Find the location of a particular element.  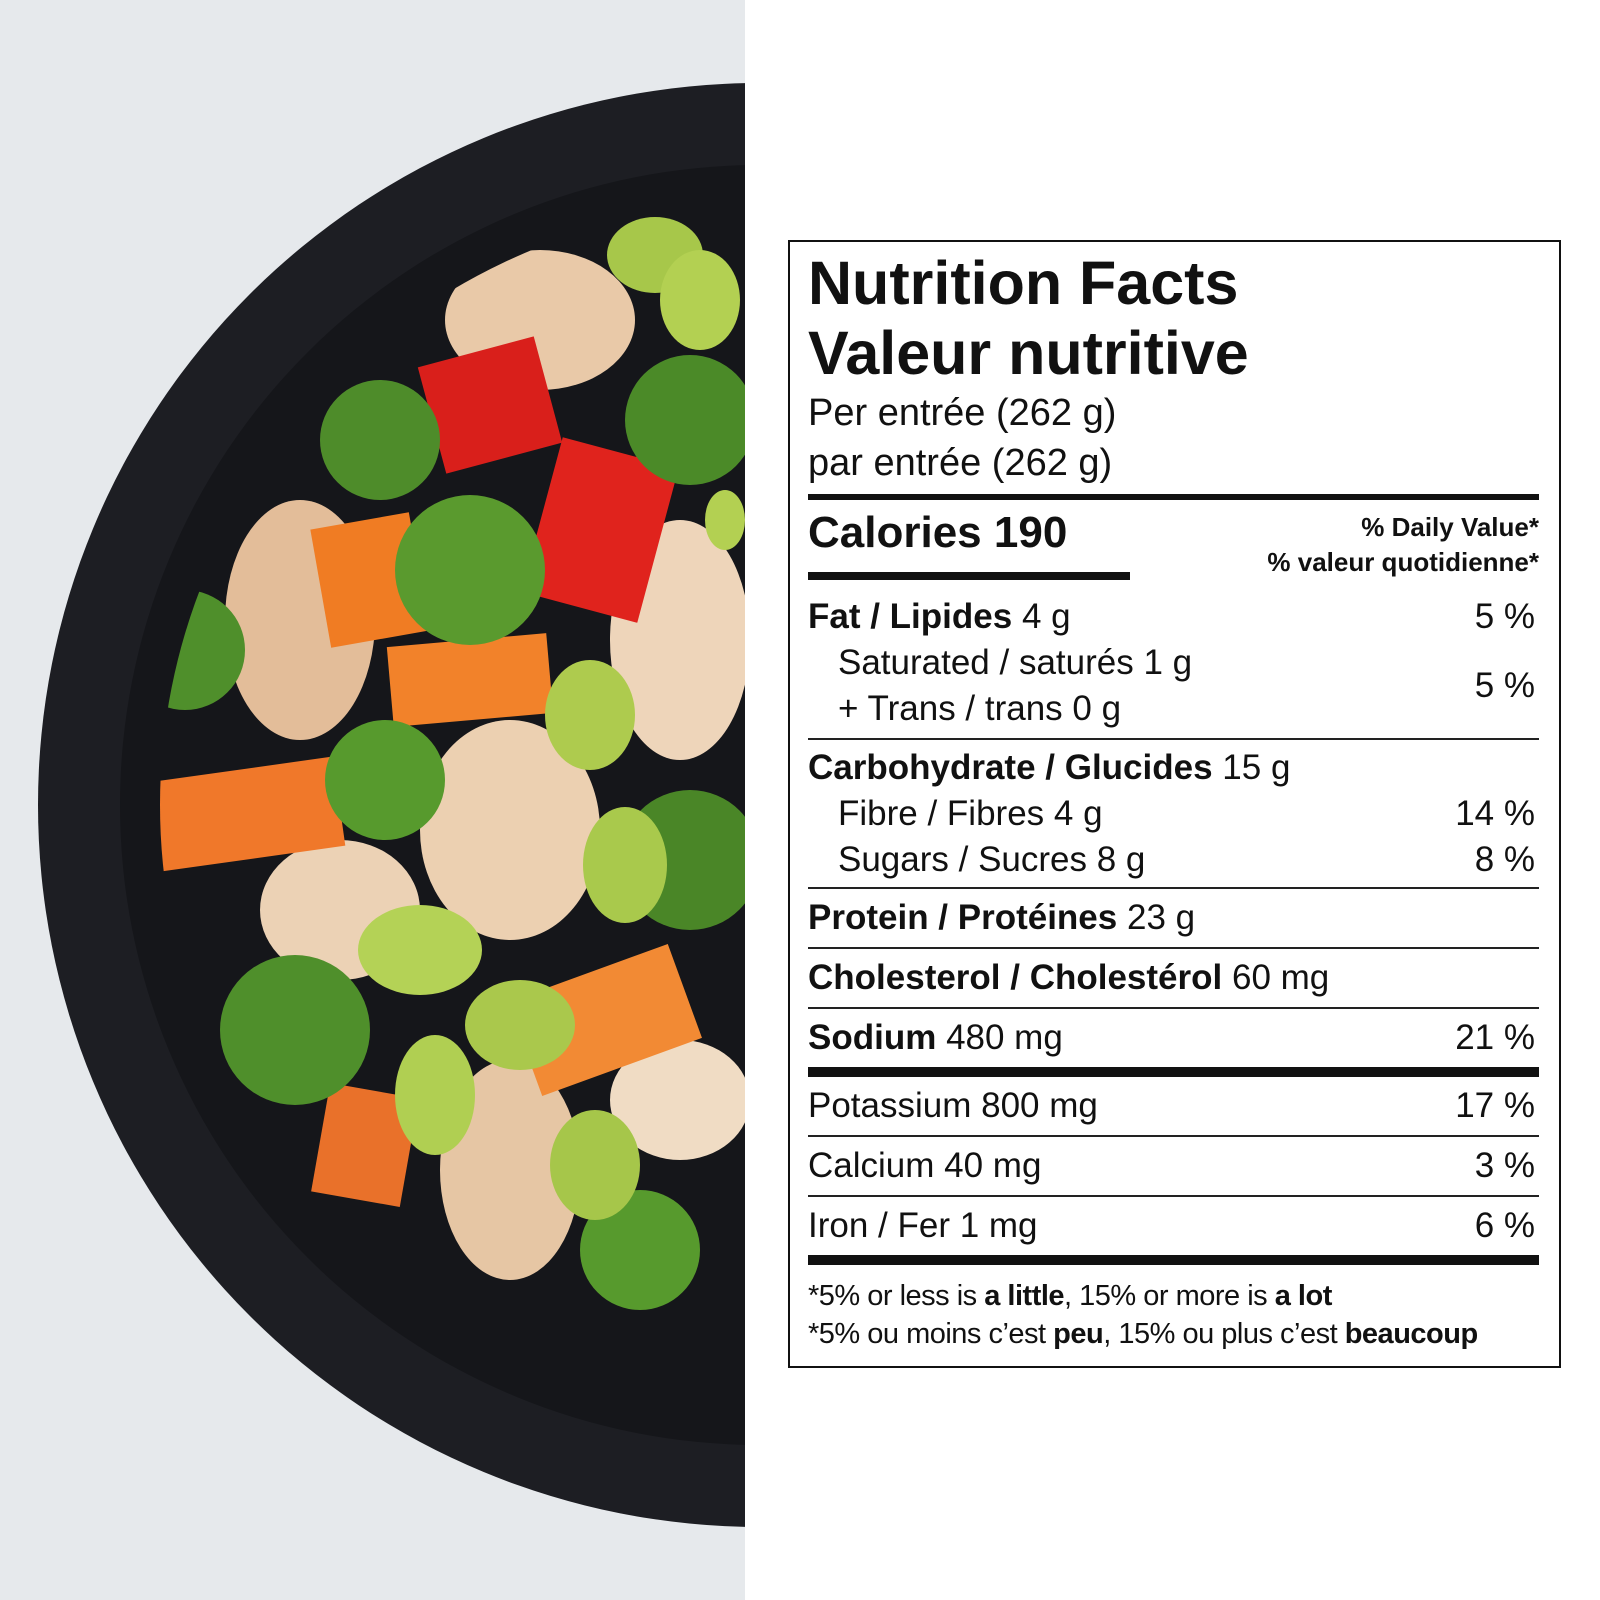

calories-amount: 190 is located at coordinates (1030, 532).